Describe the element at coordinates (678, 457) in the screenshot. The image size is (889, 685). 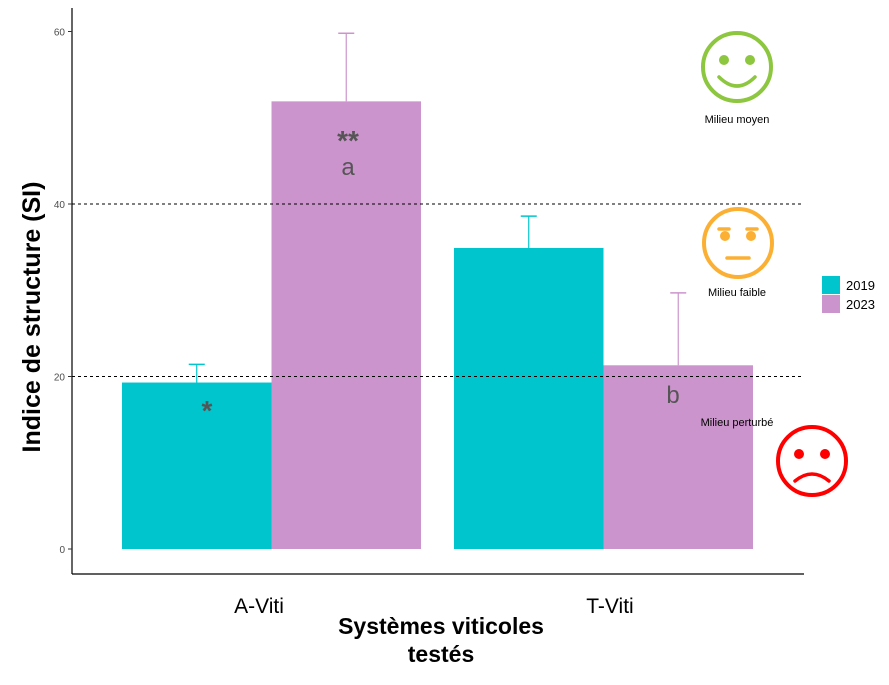
I see `bar-T-Viti-2023` at that location.